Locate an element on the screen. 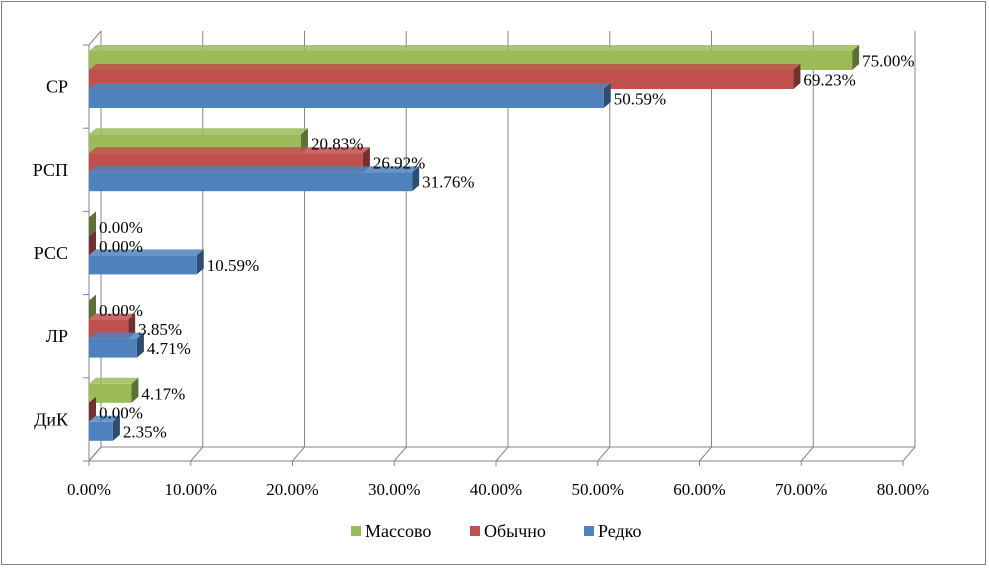 The width and height of the screenshot is (989, 568). x-tick-label: 40.00% is located at coordinates (496, 489).